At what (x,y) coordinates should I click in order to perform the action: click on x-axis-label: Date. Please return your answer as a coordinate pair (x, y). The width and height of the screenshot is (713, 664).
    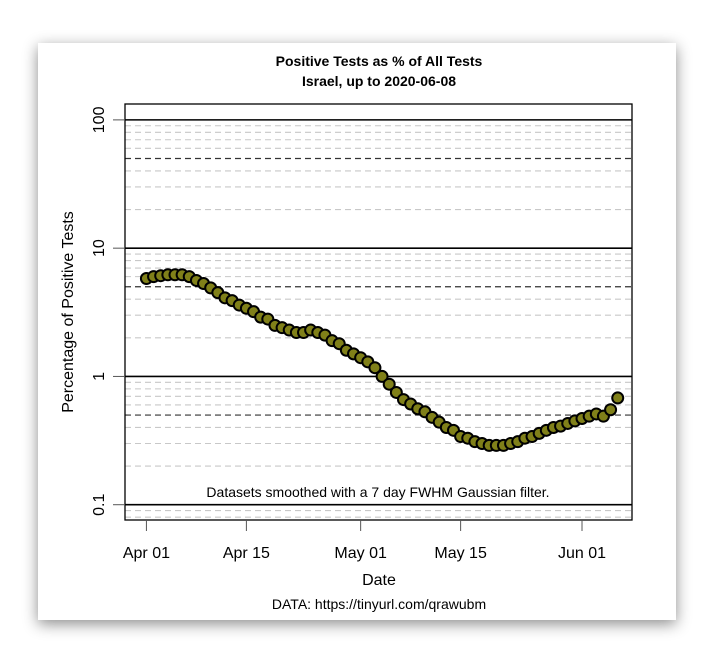
    Looking at the image, I should click on (379, 580).